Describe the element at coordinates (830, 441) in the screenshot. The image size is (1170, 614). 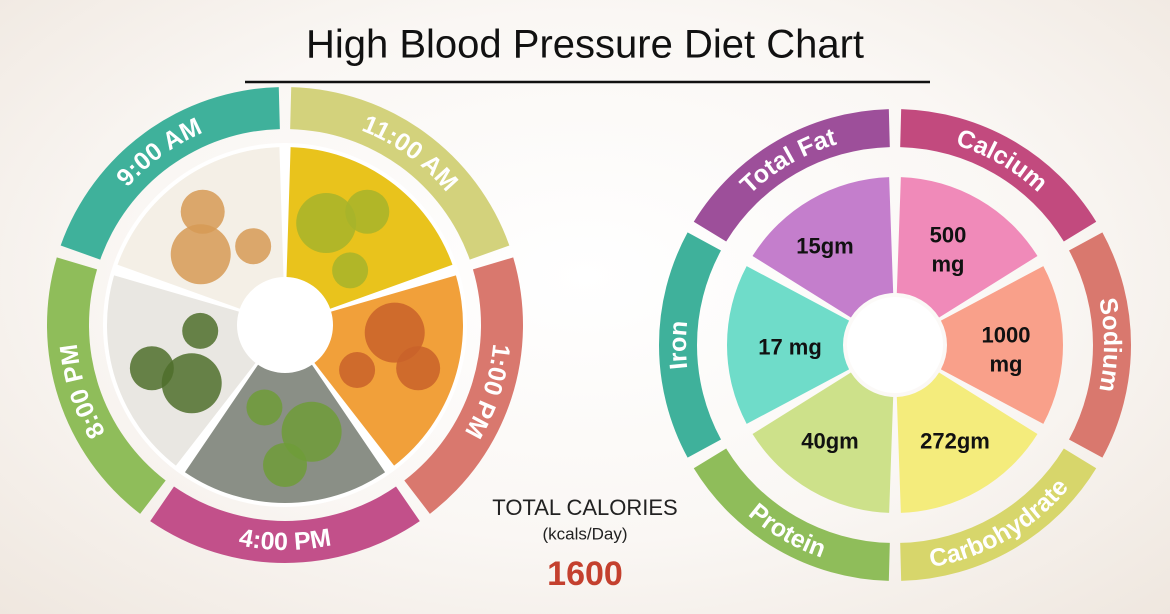
I see `nutrient-amount: 40gm` at that location.